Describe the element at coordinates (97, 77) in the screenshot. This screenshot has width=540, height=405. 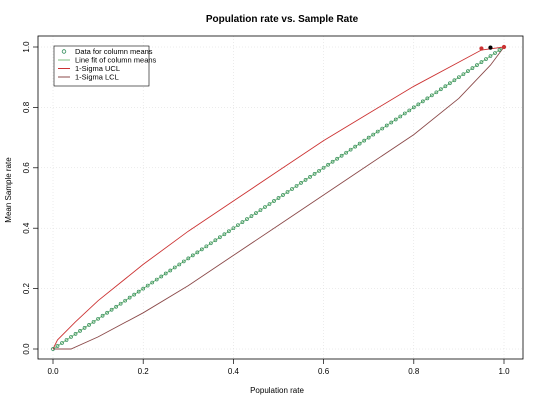
I see `legend-label-3: 1-Sigma LCL` at that location.